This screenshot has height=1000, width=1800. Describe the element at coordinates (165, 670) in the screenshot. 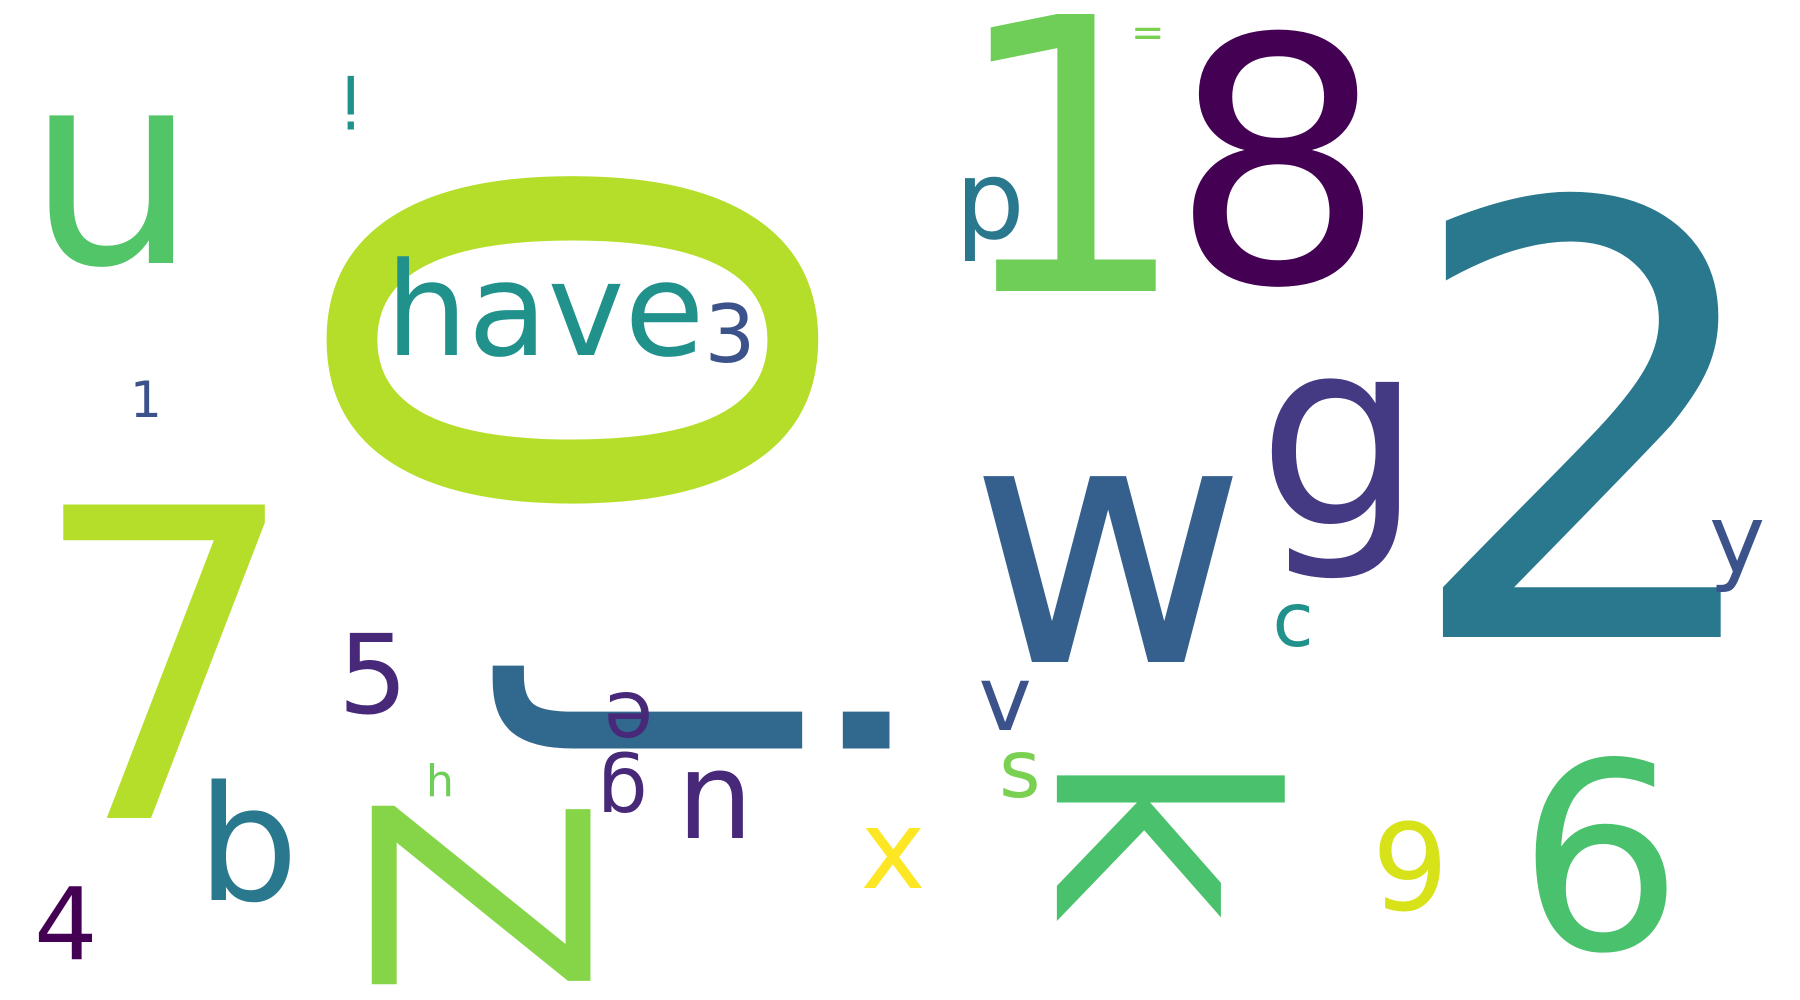

I see `cloud-word: 7` at that location.